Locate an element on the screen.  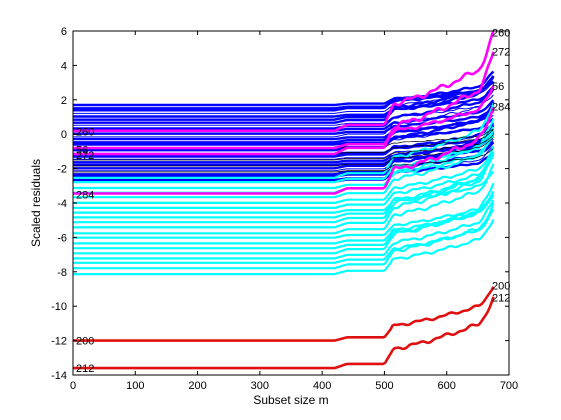
right-unit-label: 260 is located at coordinates (501, 34).